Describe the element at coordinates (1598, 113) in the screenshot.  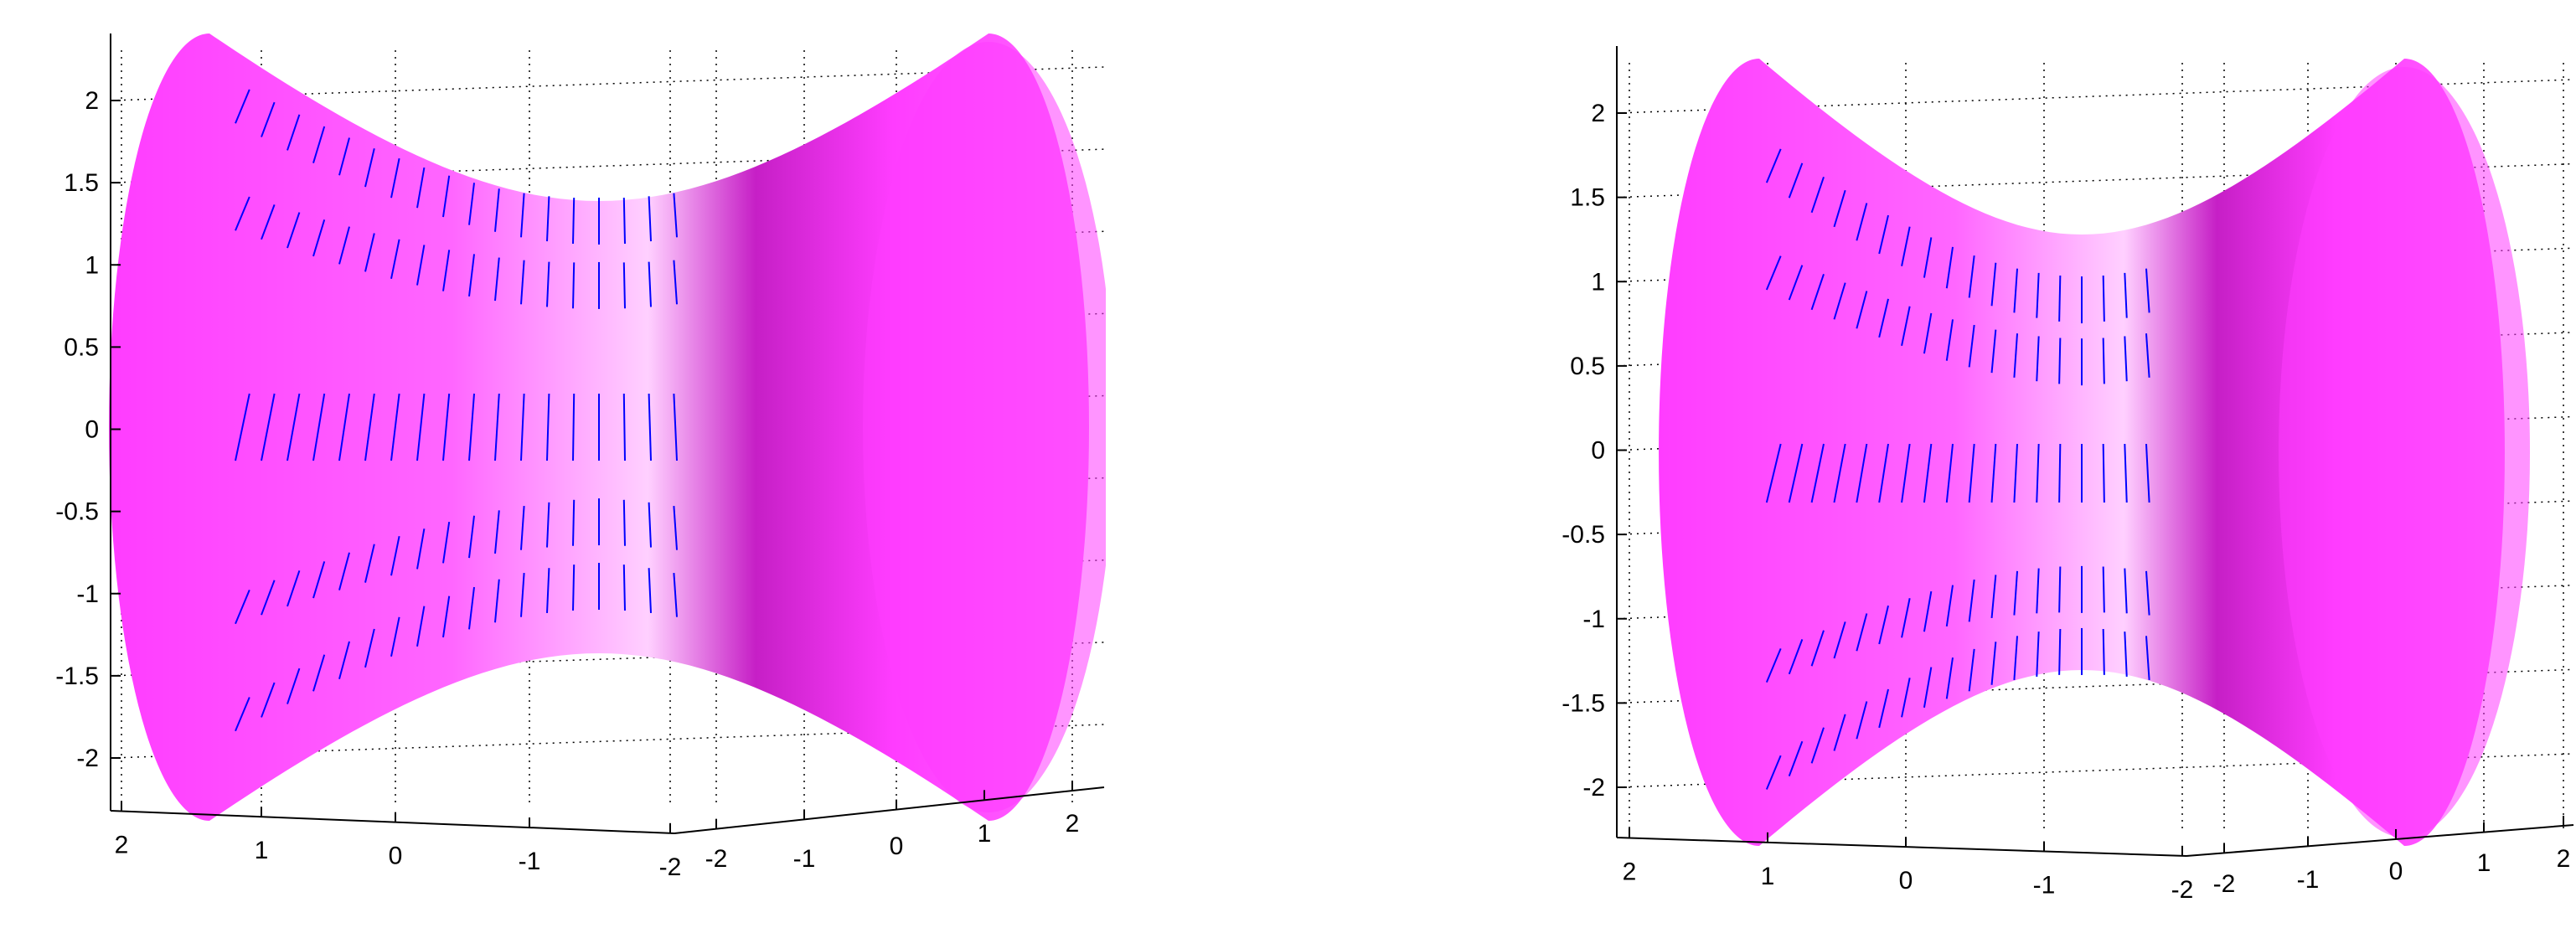
I see `z-tick-label: 2` at that location.